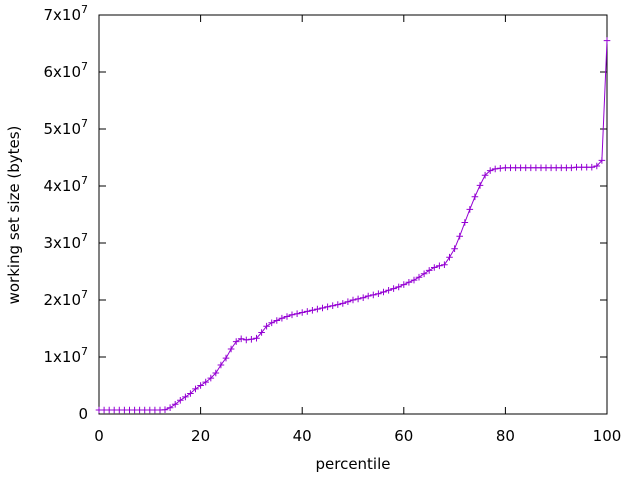  Describe the element at coordinates (65, 70) in the screenshot. I see `y-tick-label: 6x10⁷` at that location.